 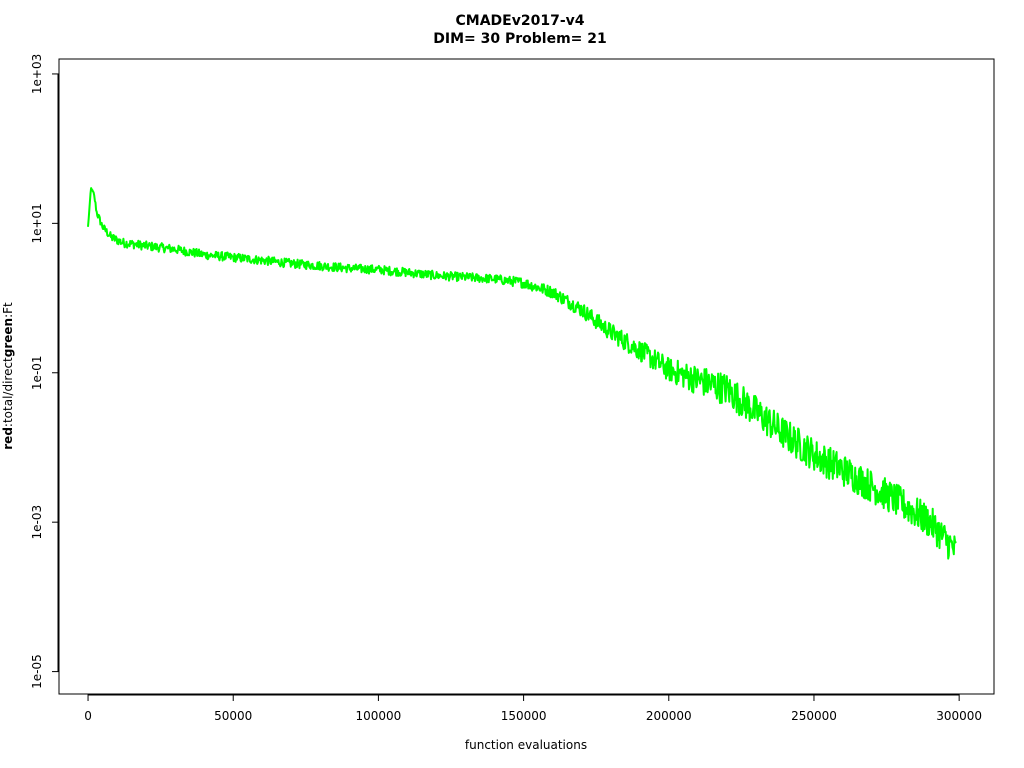 What do you see at coordinates (379, 716) in the screenshot?
I see `x-tick-label: 100000` at bounding box center [379, 716].